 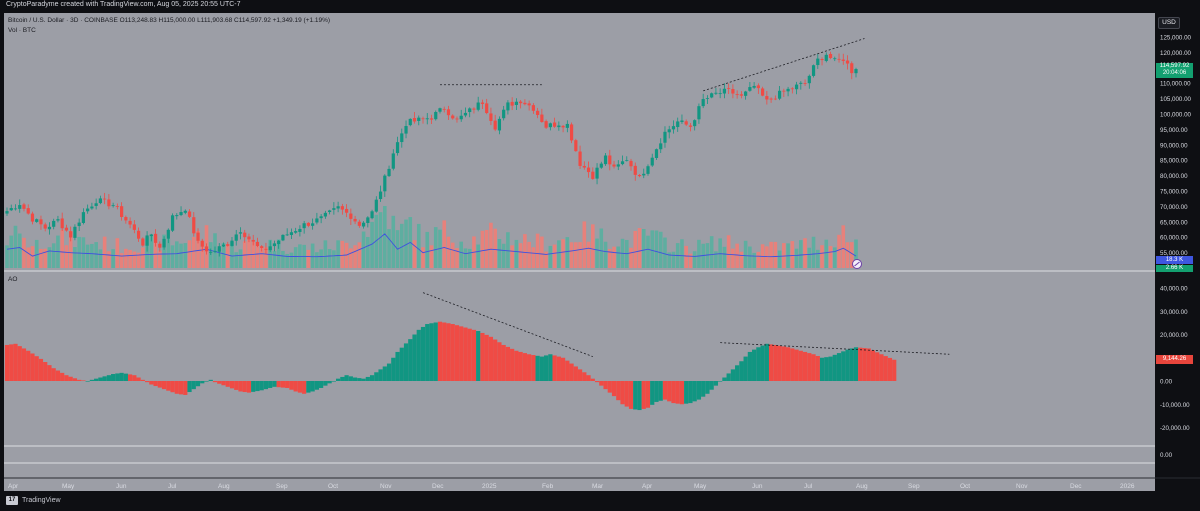 I want to click on volume-legend: Vol · BTC, so click(x=22, y=30).